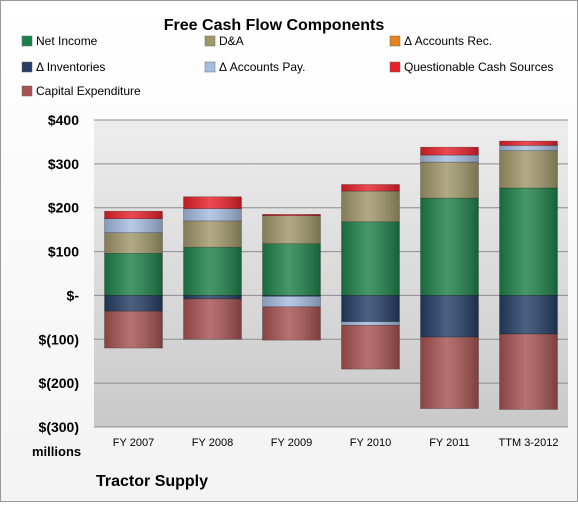 Image resolution: width=578 pixels, height=507 pixels. What do you see at coordinates (231, 41) in the screenshot?
I see `legend-label: D&A` at bounding box center [231, 41].